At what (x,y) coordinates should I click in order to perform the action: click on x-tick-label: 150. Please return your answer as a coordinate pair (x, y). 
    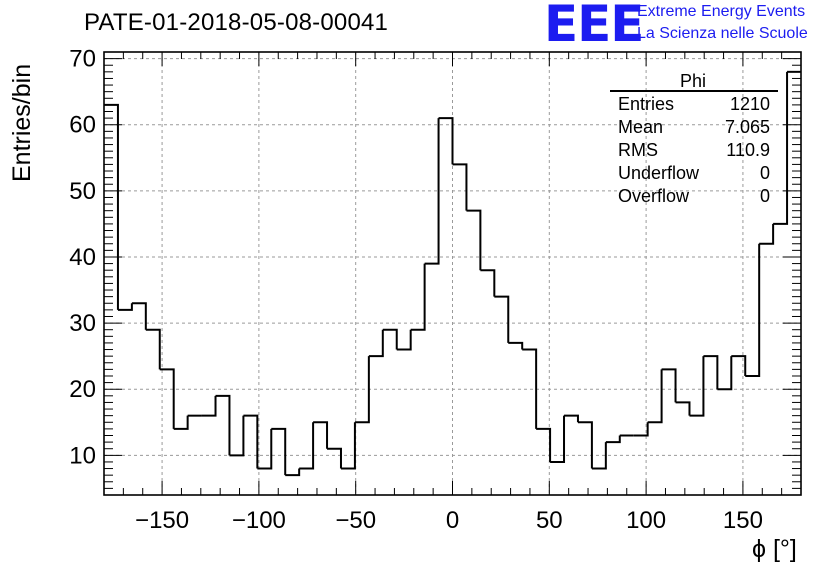
    Looking at the image, I should click on (743, 520).